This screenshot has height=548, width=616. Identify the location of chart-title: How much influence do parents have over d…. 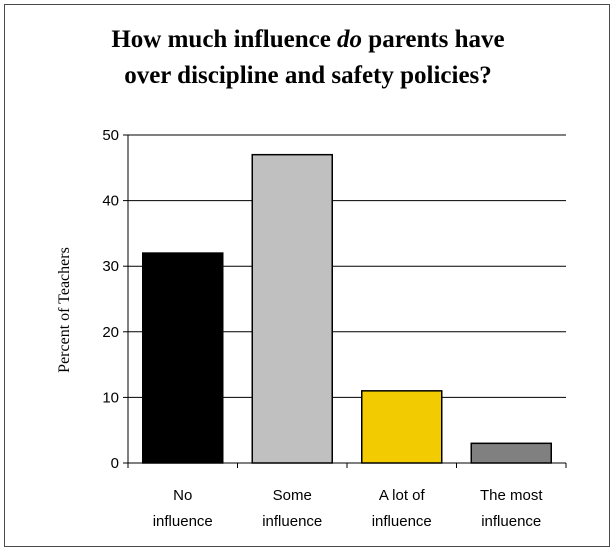
(308, 58).